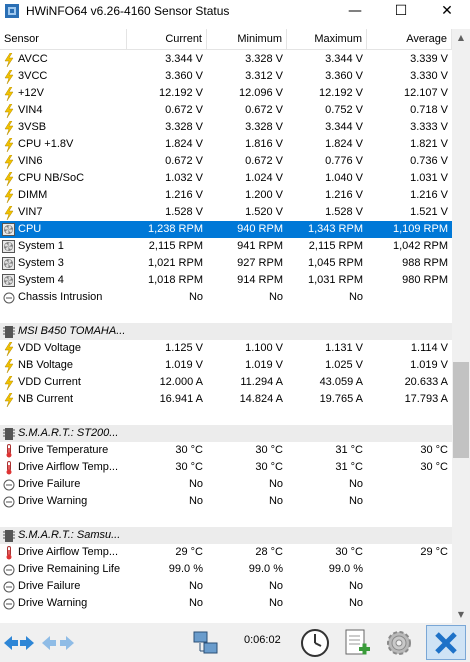  I want to click on average-value: 0.718 V, so click(429, 110).